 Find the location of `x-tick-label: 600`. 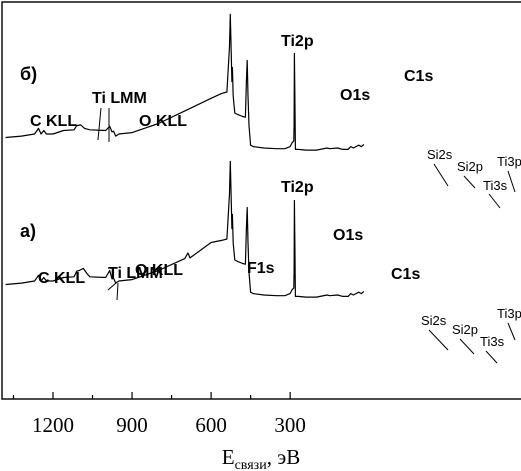

x-tick-label: 600 is located at coordinates (211, 425).